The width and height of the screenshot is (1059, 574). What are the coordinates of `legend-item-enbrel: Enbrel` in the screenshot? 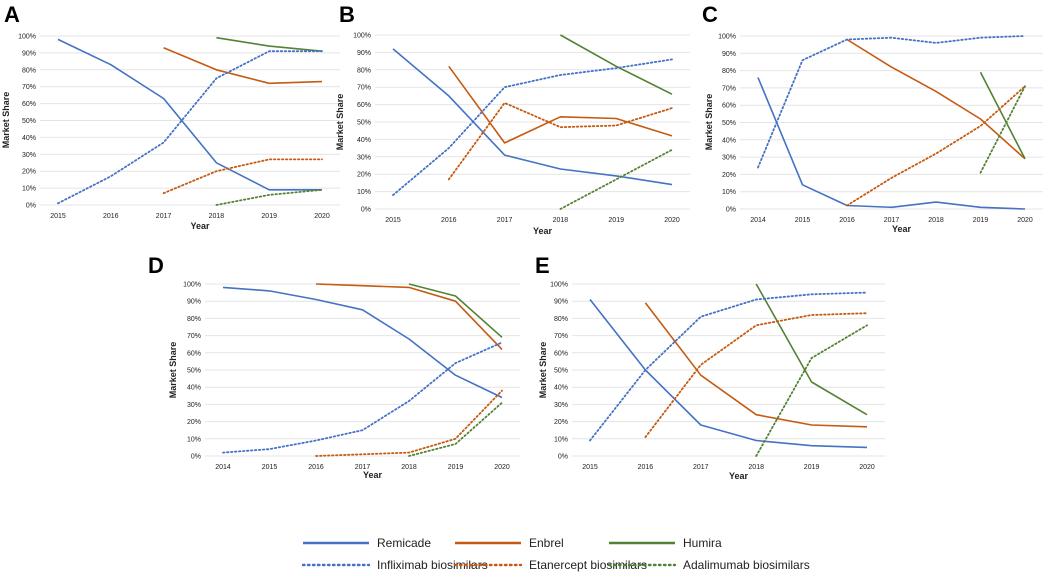 It's located at (509, 543).